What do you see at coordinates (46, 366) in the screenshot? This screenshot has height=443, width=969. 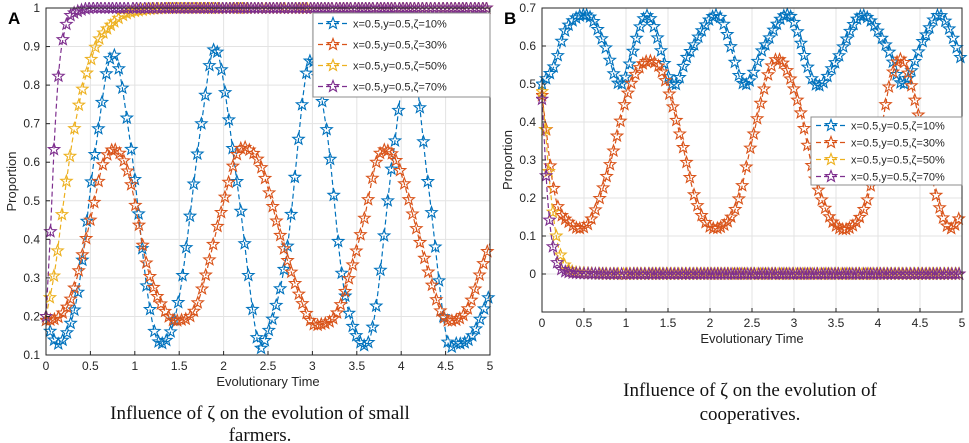 I see `x-tick-label: 0` at bounding box center [46, 366].